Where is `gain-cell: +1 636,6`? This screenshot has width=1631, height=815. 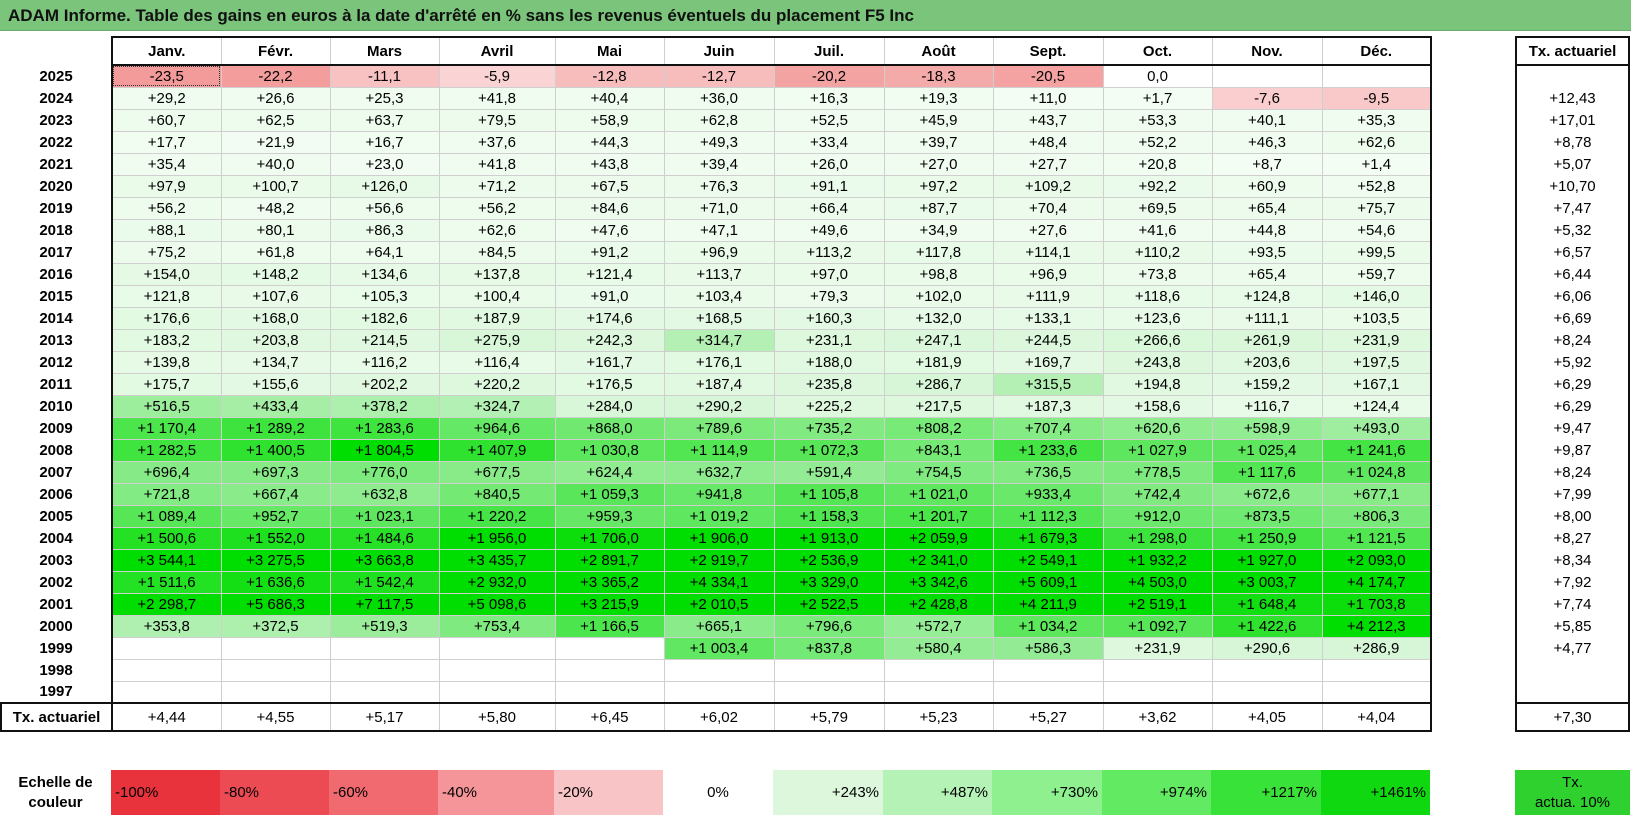 gain-cell: +1 636,6 is located at coordinates (275, 582).